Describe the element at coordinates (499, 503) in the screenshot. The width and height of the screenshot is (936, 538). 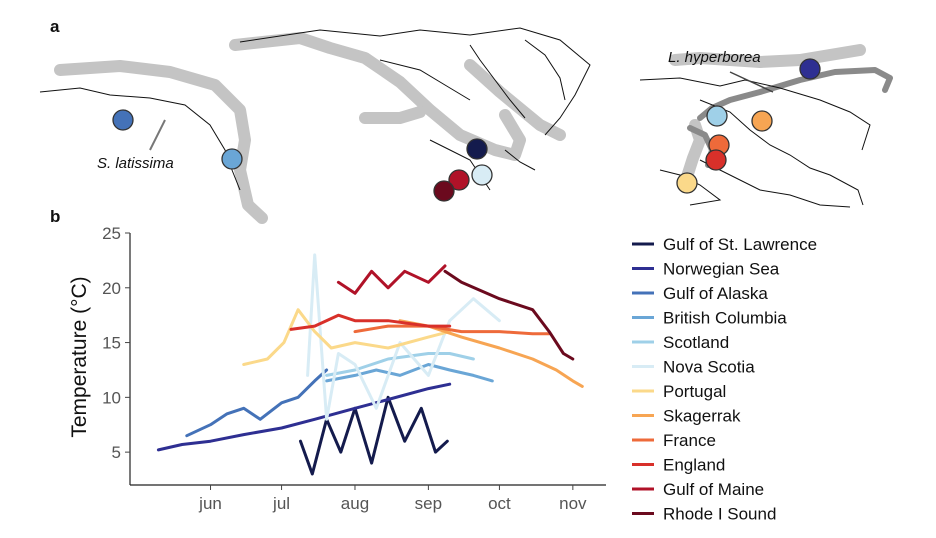
I see `x-tick-label: oct` at that location.